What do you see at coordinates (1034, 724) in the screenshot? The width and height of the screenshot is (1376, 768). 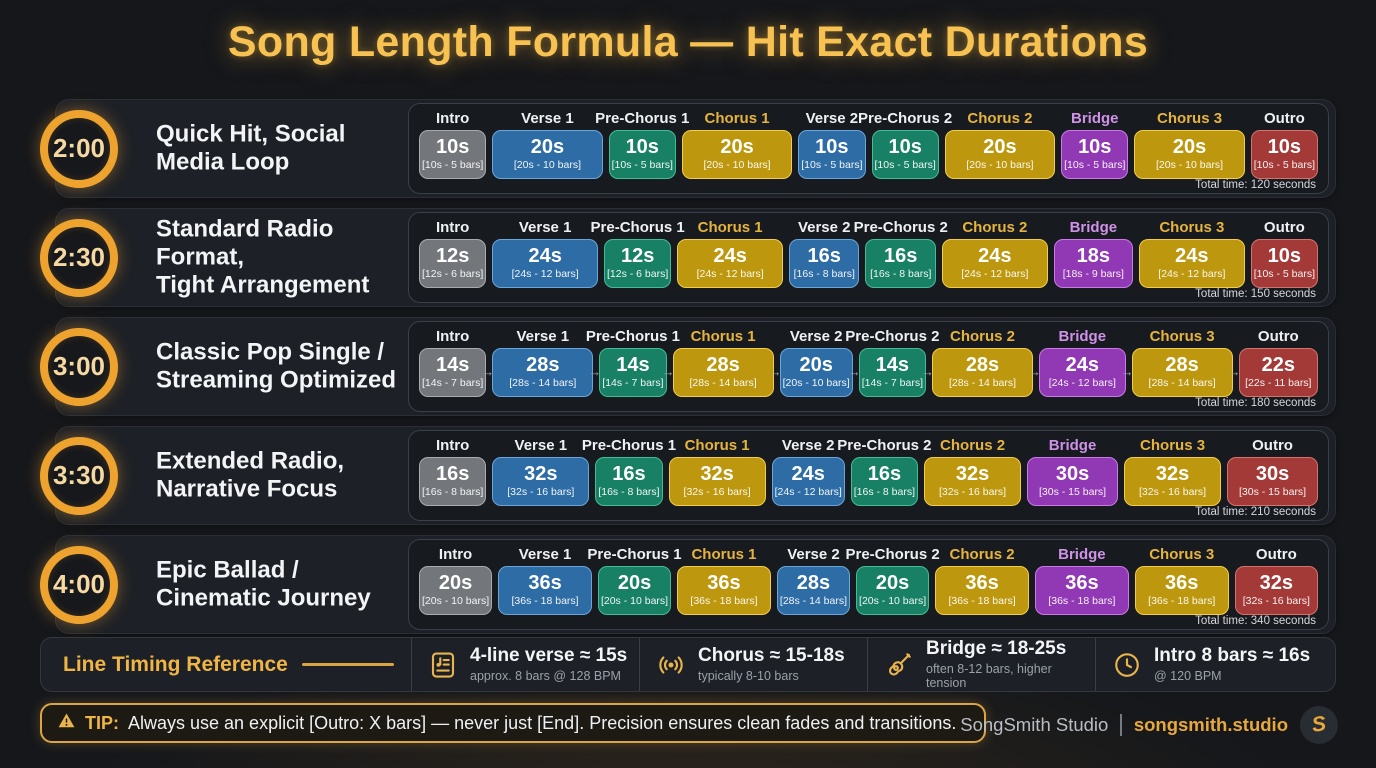 I see `brand-name: SongSmith Studio` at bounding box center [1034, 724].